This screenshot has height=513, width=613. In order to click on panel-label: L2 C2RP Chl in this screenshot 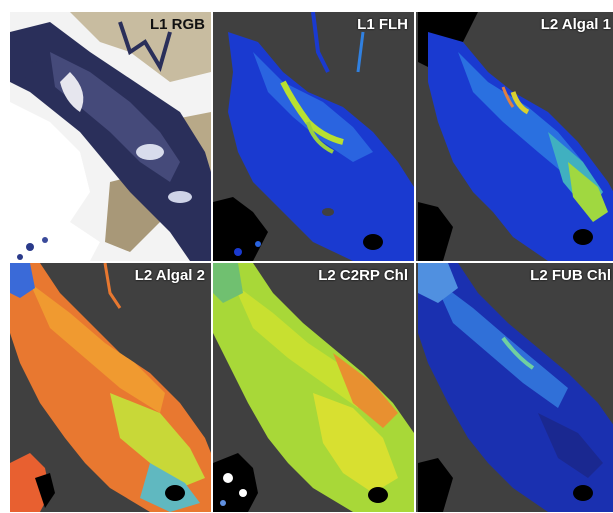, I will do `click(363, 275)`.